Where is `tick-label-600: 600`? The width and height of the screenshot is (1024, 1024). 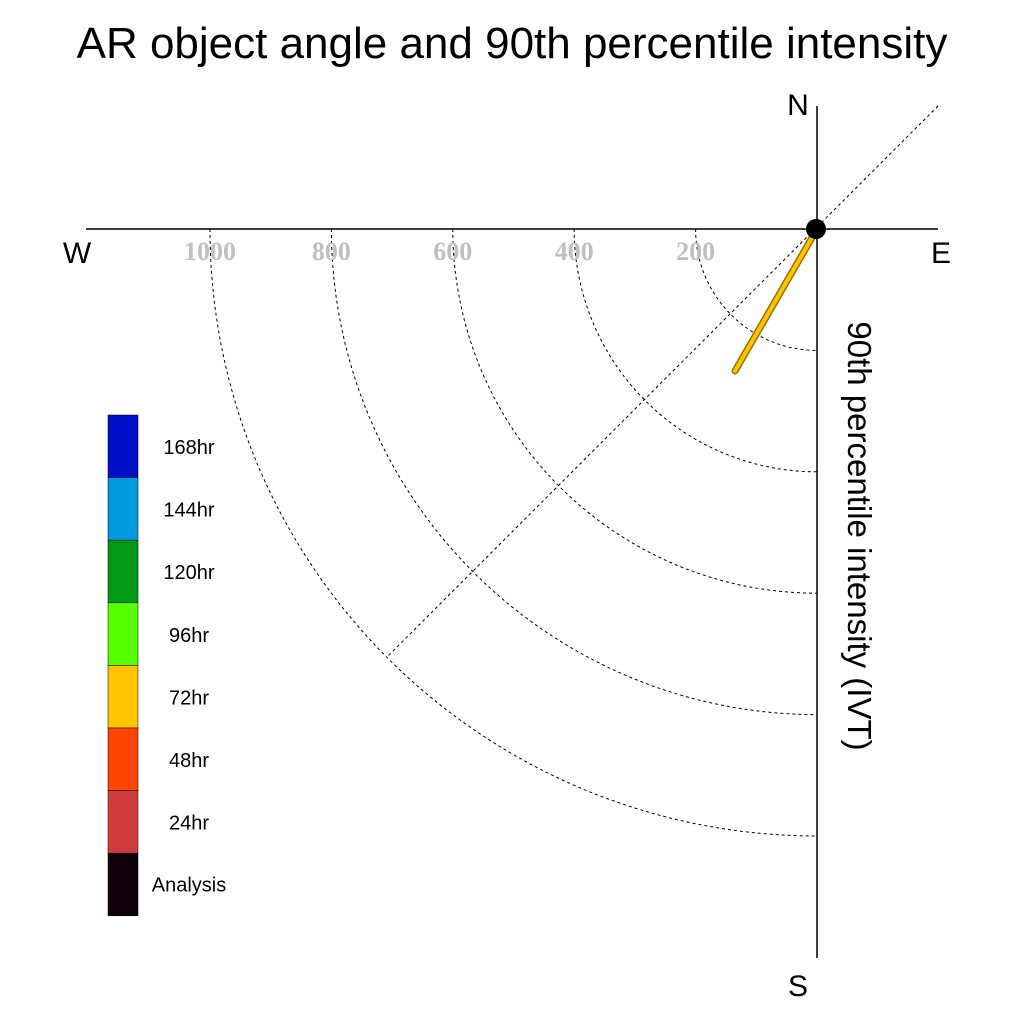
tick-label-600: 600 is located at coordinates (452, 251).